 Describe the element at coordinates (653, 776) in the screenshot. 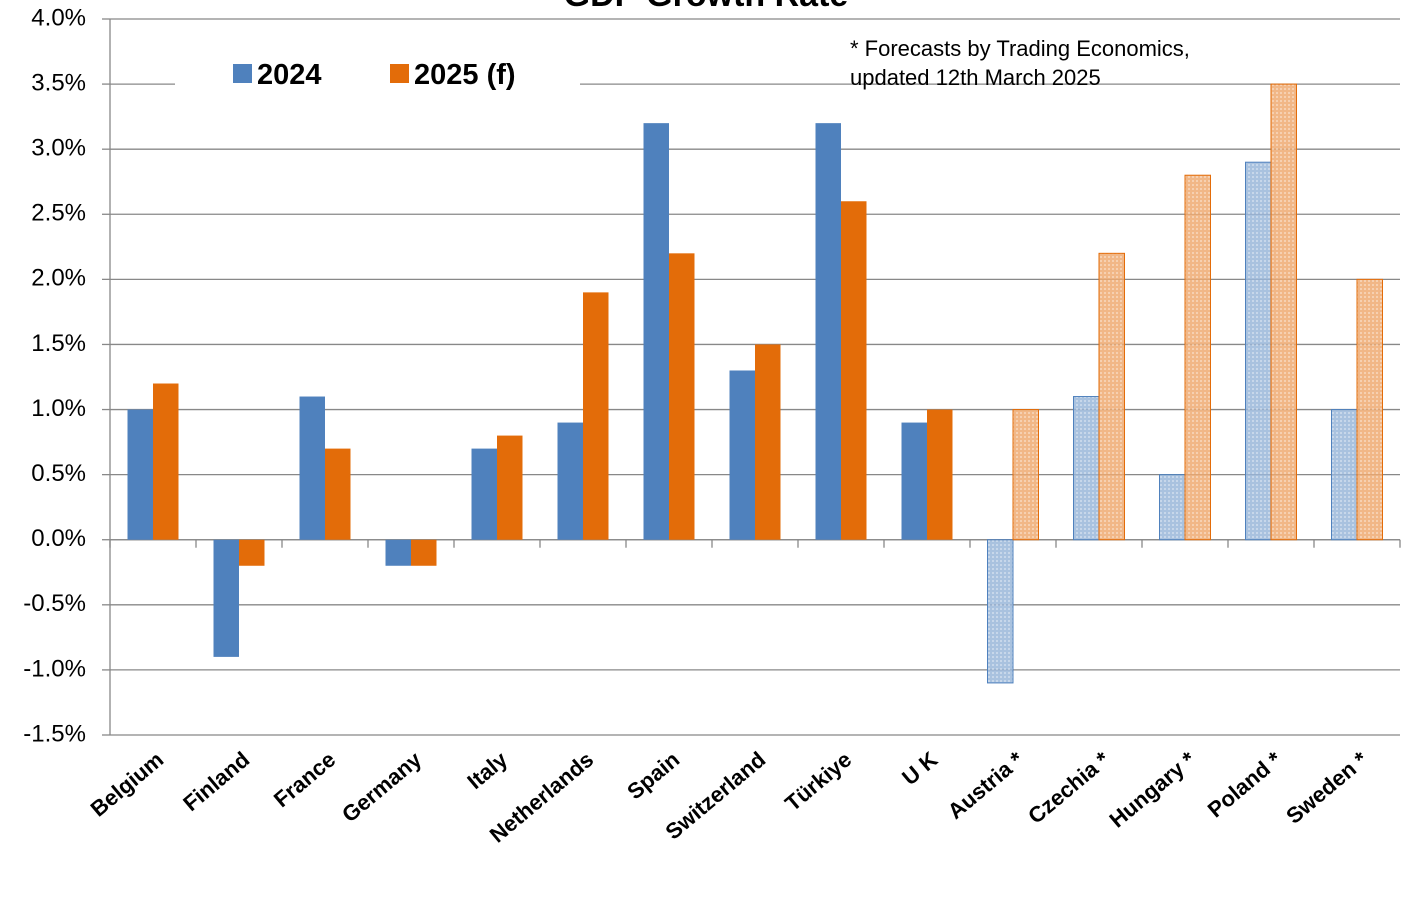

I see `x-tick-label: Spain` at that location.